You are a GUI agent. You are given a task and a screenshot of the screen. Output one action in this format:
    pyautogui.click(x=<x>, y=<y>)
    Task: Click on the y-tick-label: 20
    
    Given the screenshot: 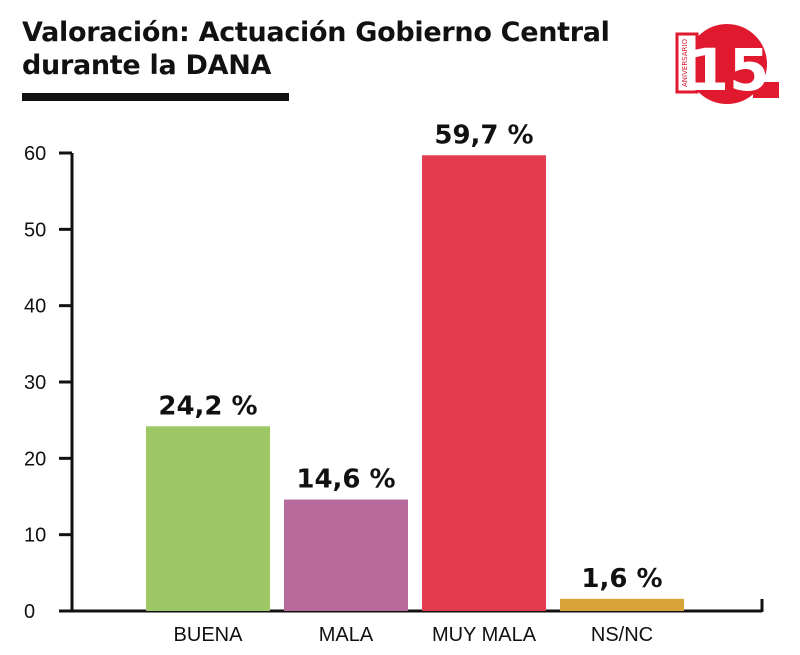 What is the action you would take?
    pyautogui.click(x=35, y=459)
    